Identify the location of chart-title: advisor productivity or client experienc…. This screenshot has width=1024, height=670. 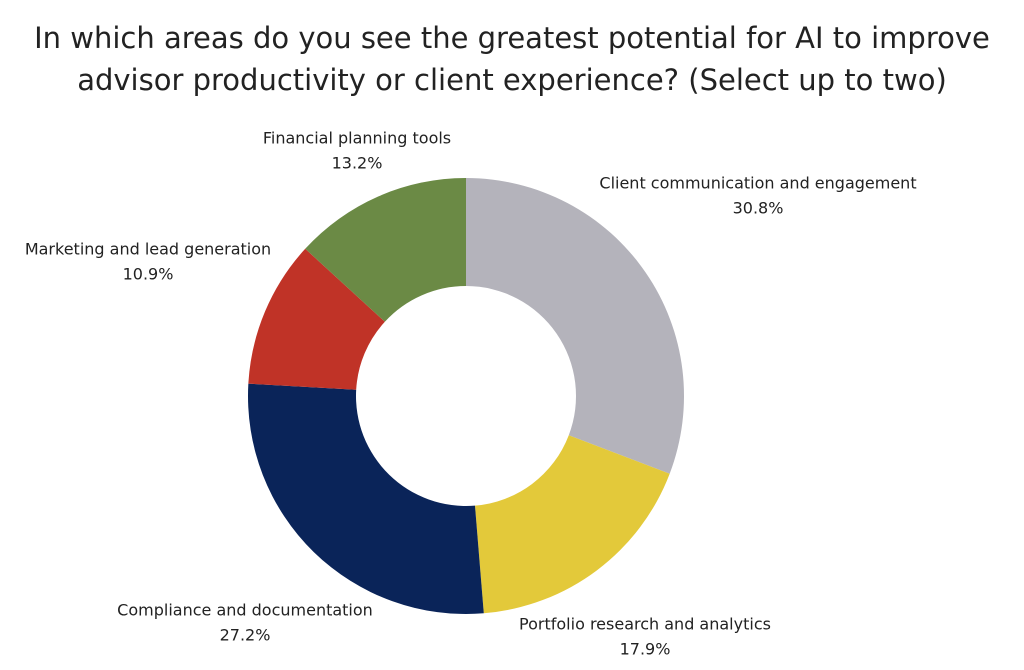
(512, 80).